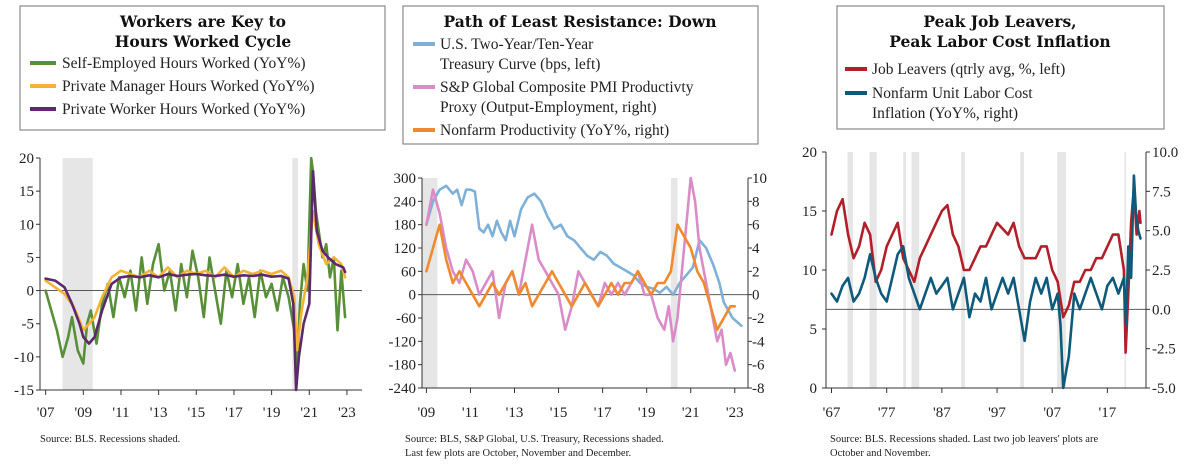 The height and width of the screenshot is (471, 1200). I want to click on panel-3-source-line-2: October and November., so click(880, 453).